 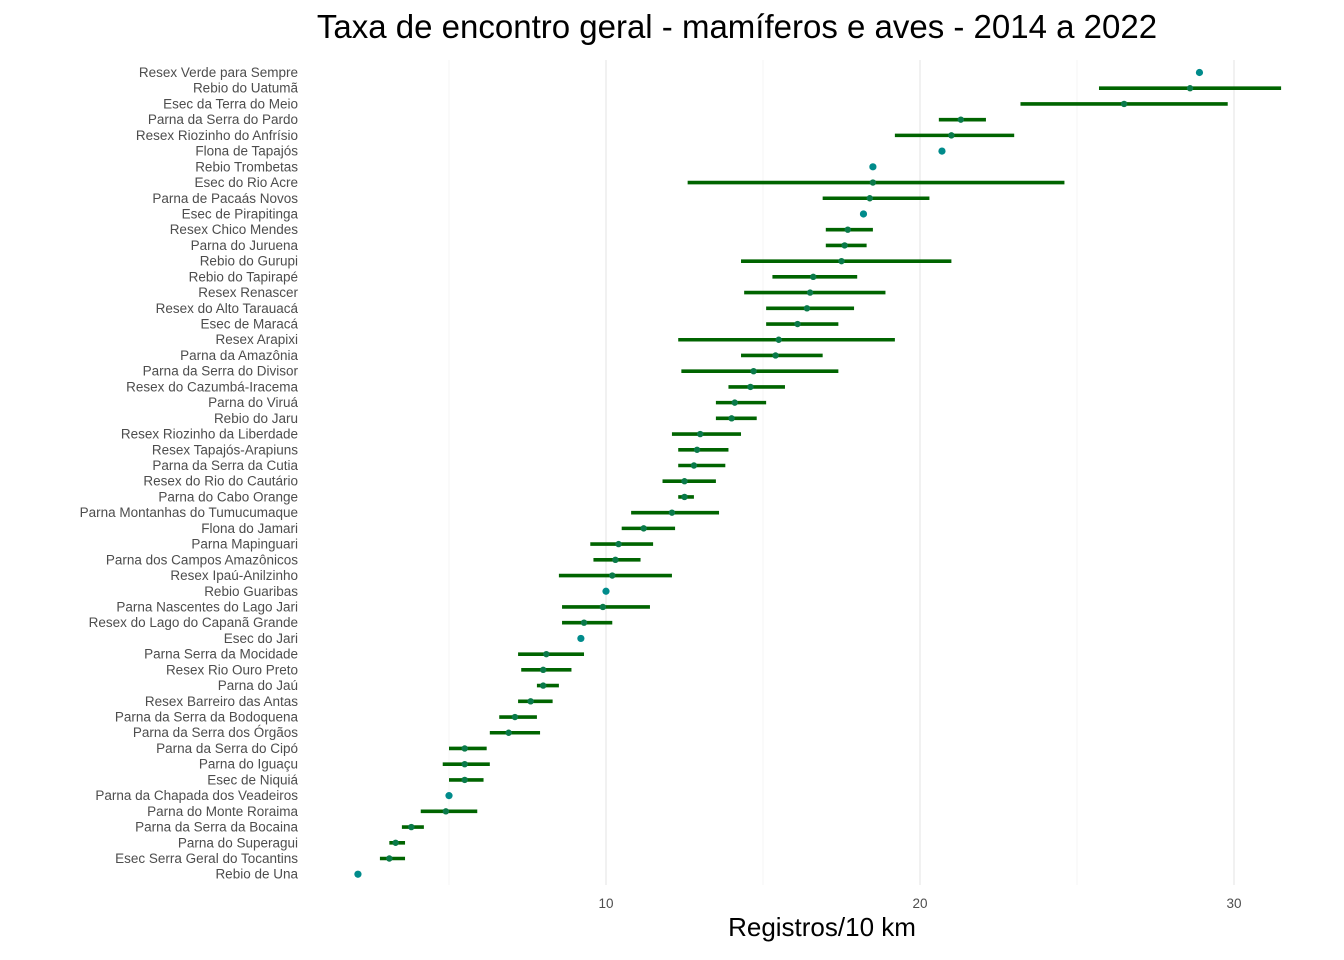 I want to click on y-tick-label: Parna do Juruena, so click(x=245, y=245).